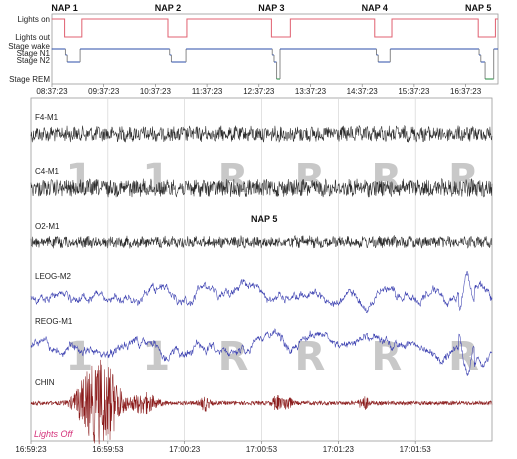 The image size is (517, 459). What do you see at coordinates (47, 171) in the screenshot?
I see `channel-label: C4-M1` at bounding box center [47, 171].